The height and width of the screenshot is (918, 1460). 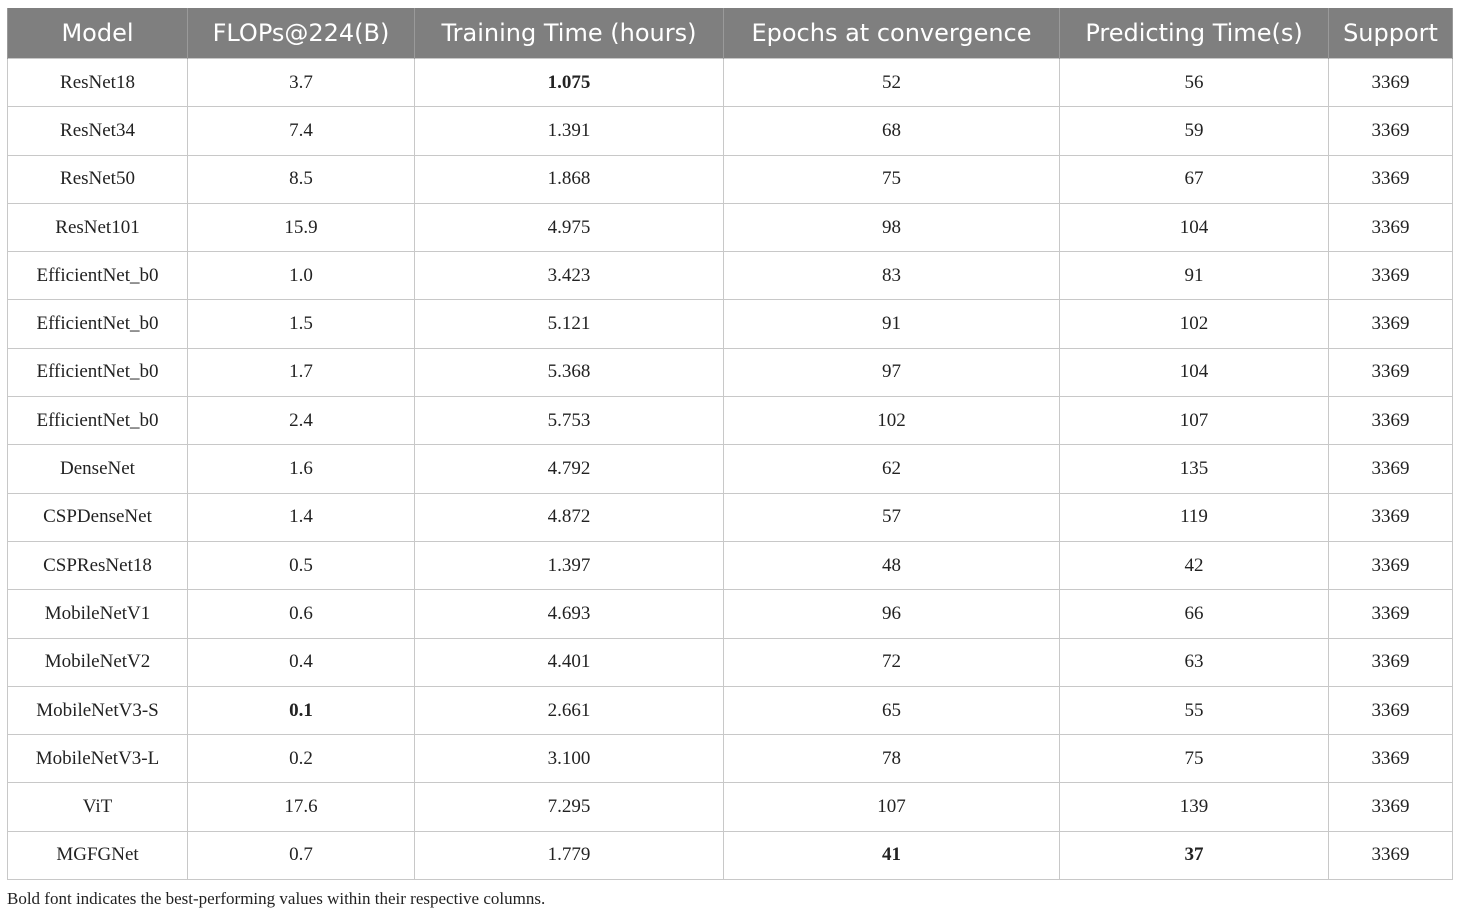 What do you see at coordinates (569, 179) in the screenshot?
I see `cell-training-time: 1.868` at bounding box center [569, 179].